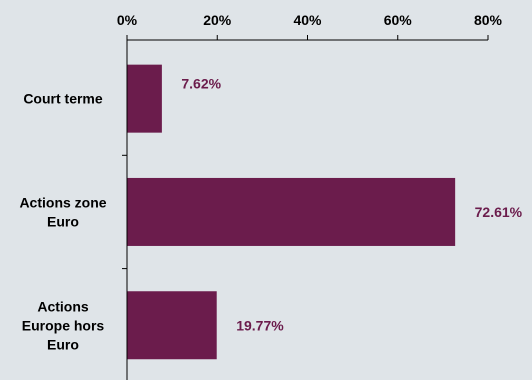  What do you see at coordinates (127, 20) in the screenshot?
I see `x-tick-label: 0%` at bounding box center [127, 20].